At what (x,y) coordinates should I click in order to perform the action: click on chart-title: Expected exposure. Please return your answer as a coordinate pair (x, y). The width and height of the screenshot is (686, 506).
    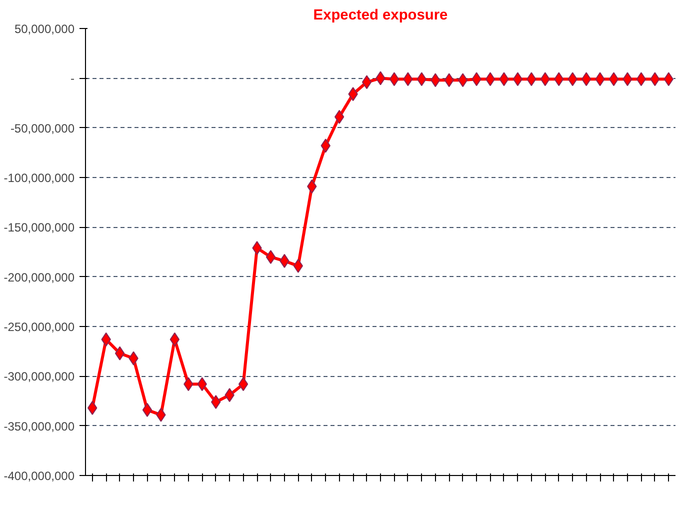
    Looking at the image, I should click on (380, 16).